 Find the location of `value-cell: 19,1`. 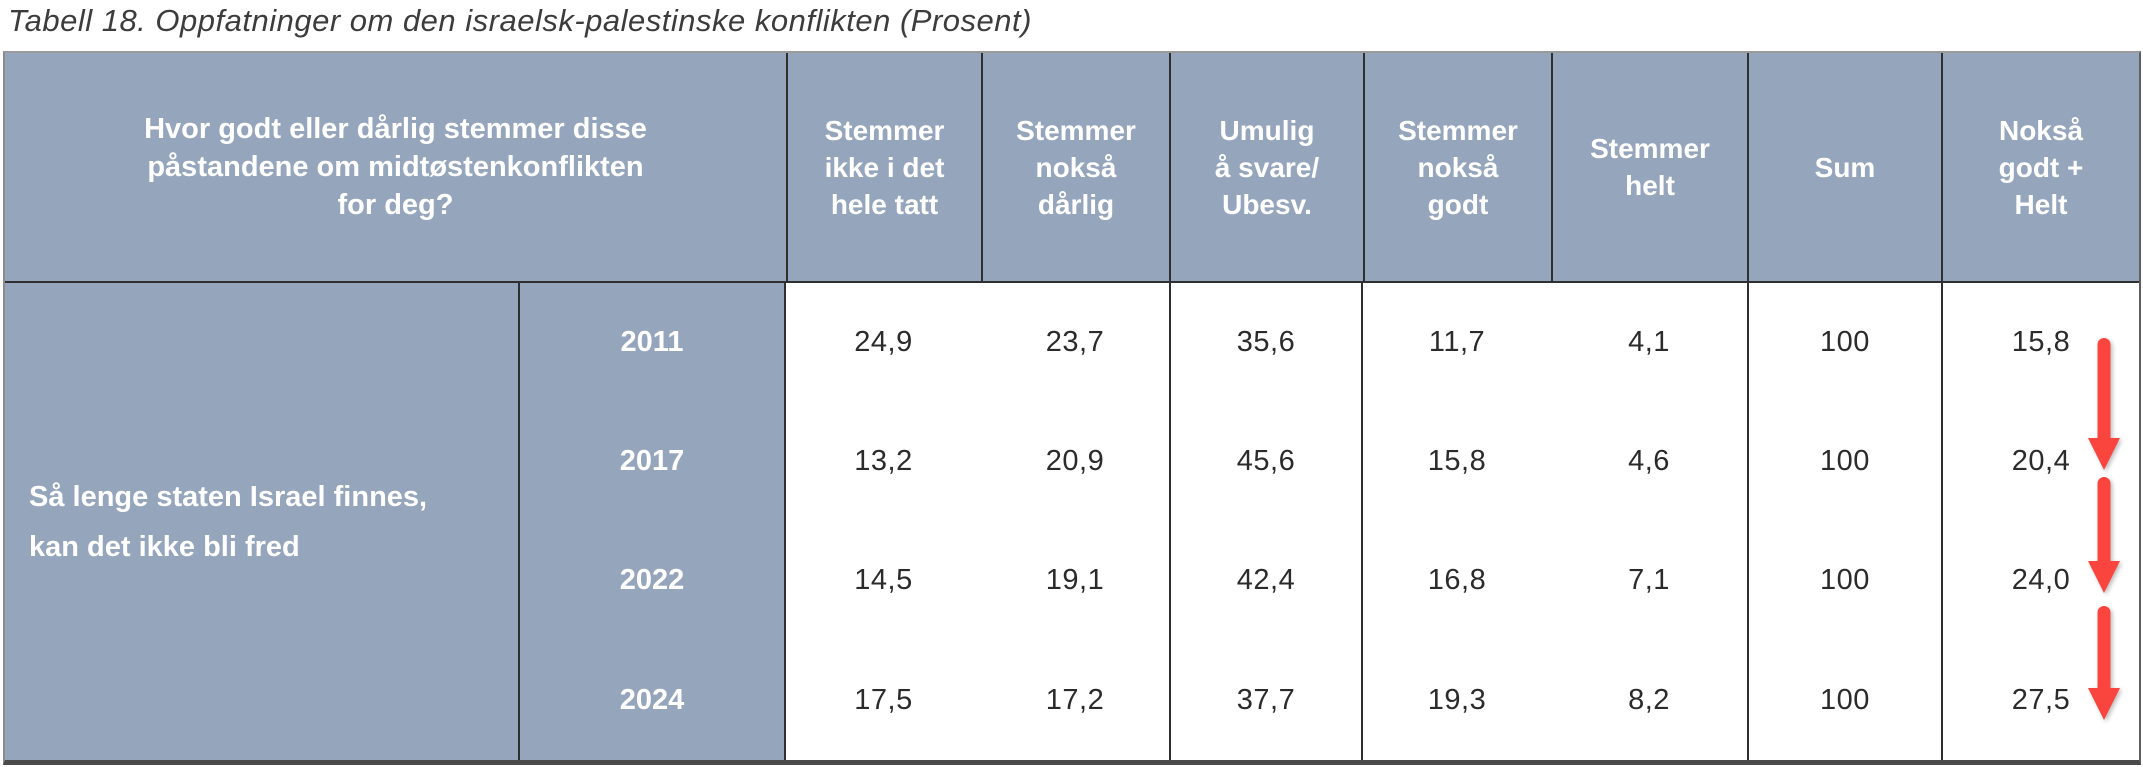

value-cell: 19,1 is located at coordinates (1075, 580).